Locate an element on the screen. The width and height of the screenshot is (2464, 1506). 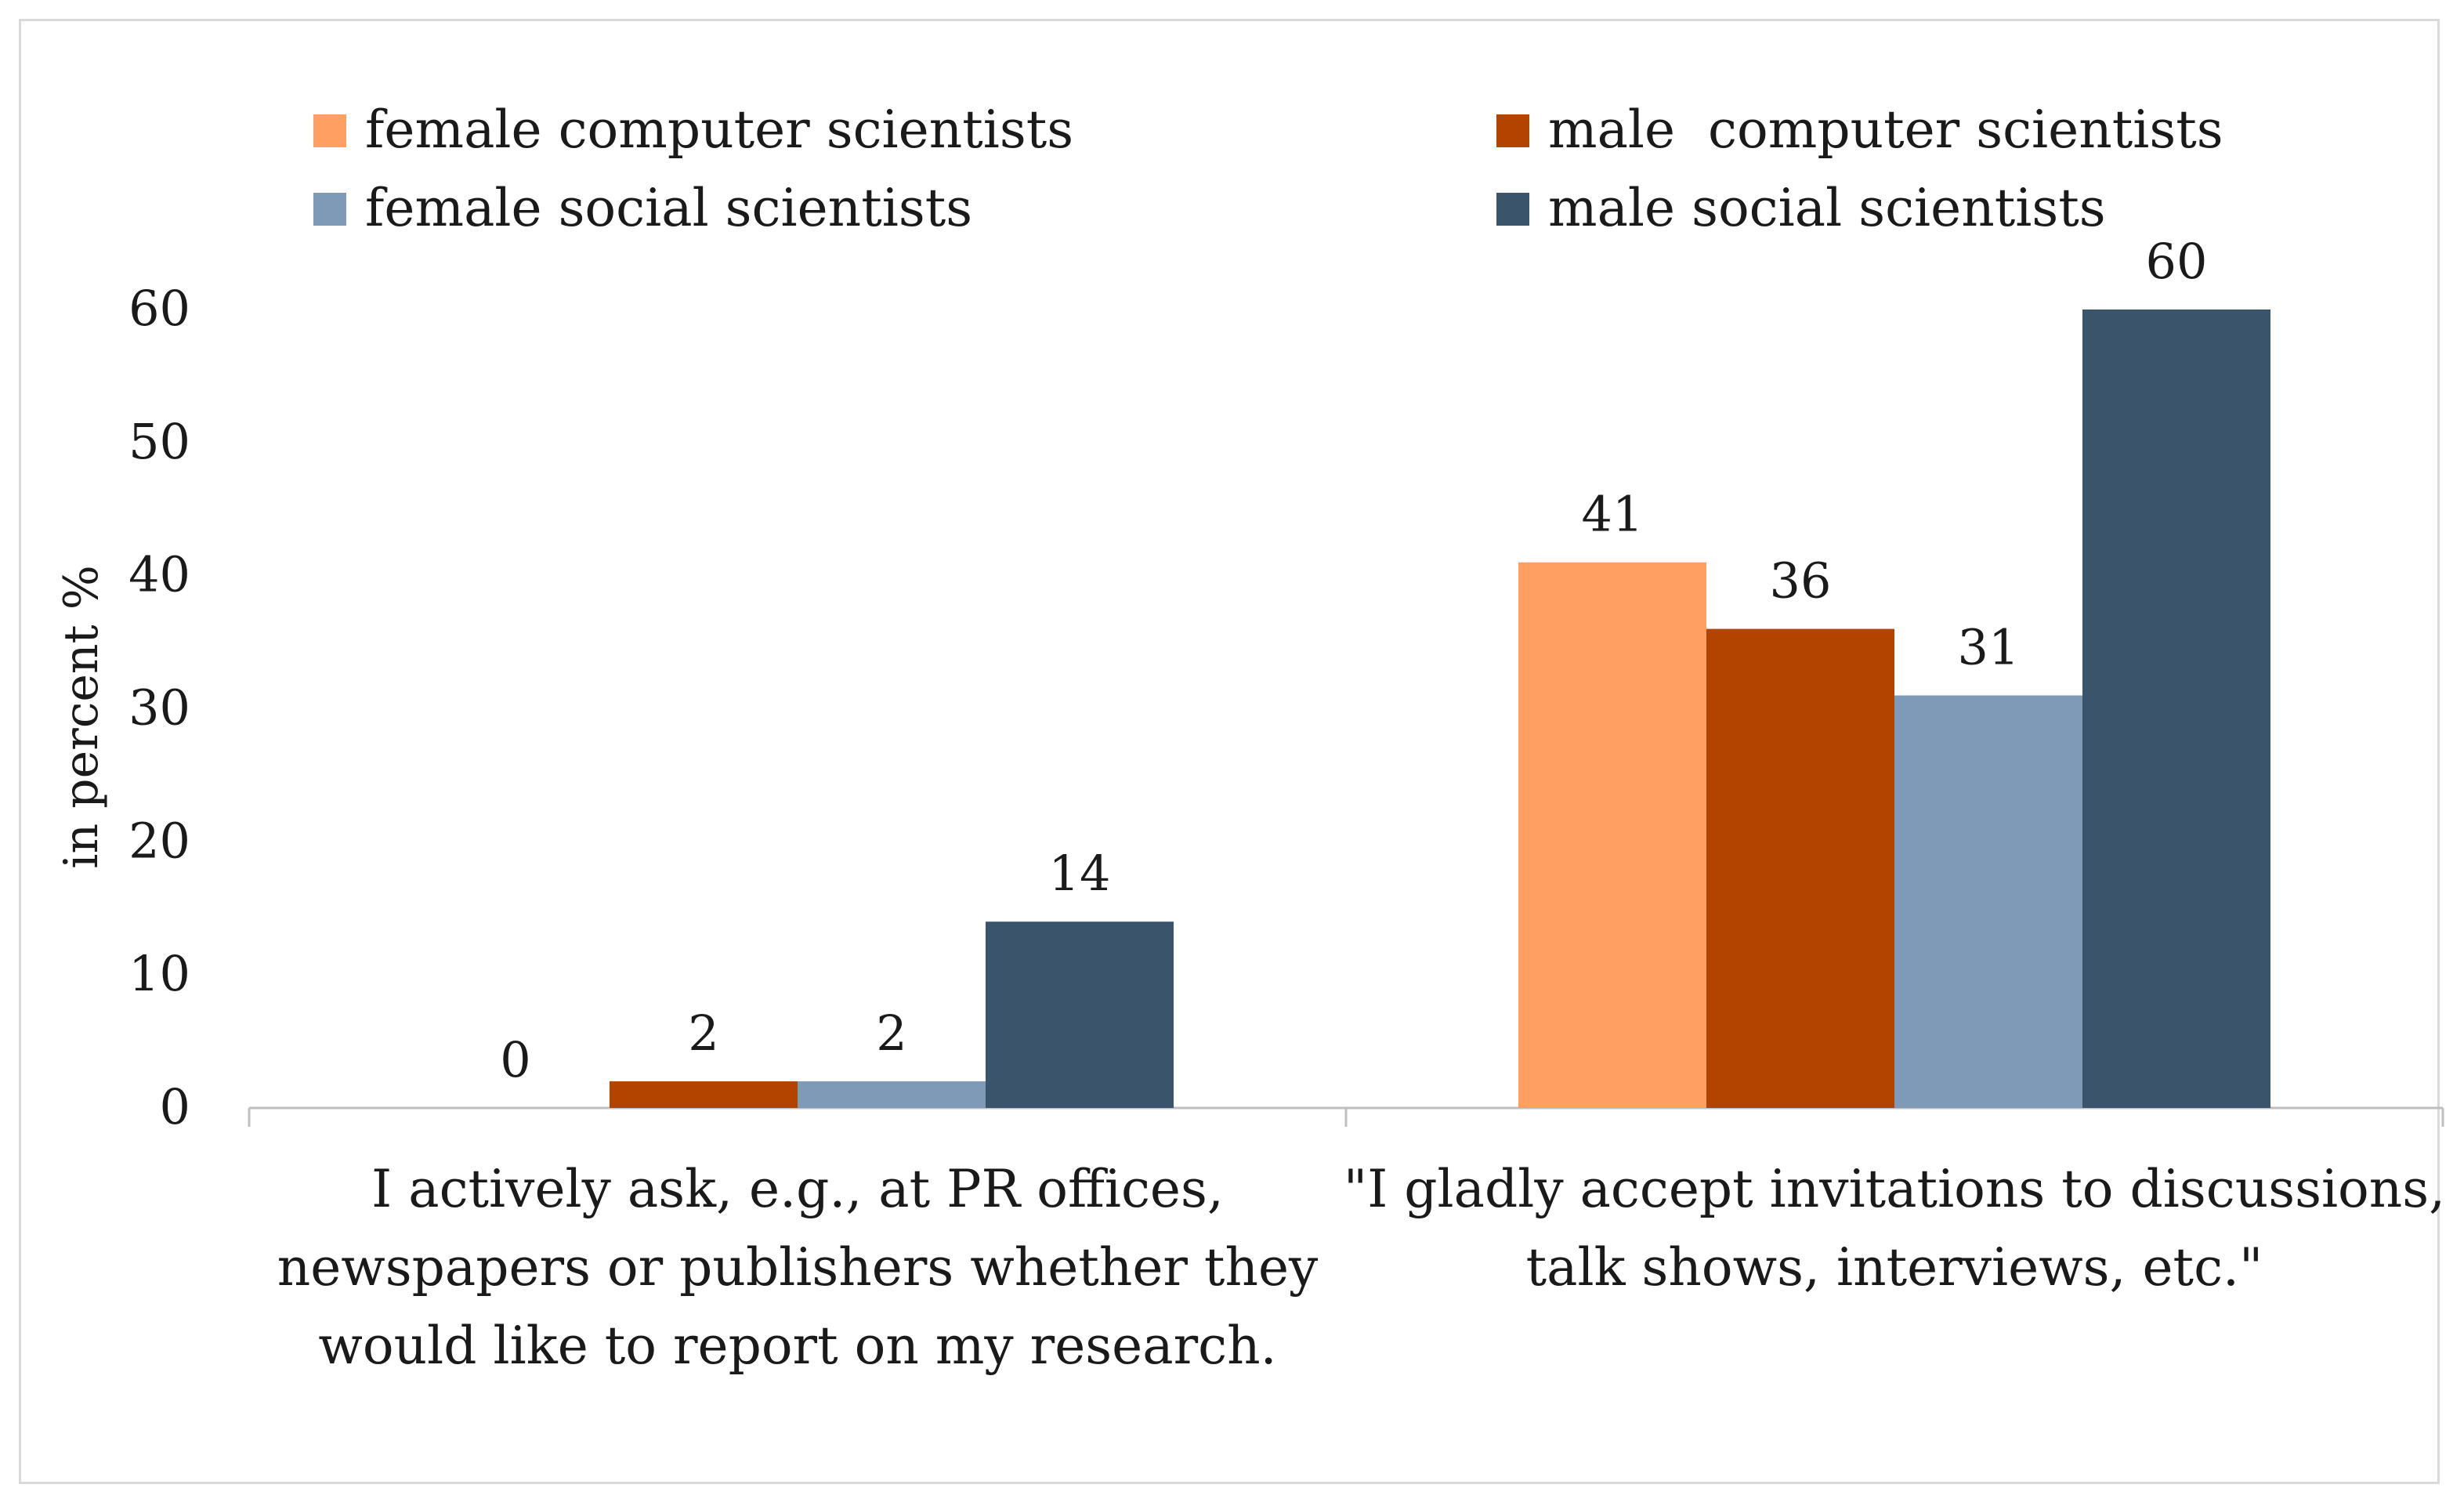
y-axis-label: in percent % is located at coordinates (81, 716).